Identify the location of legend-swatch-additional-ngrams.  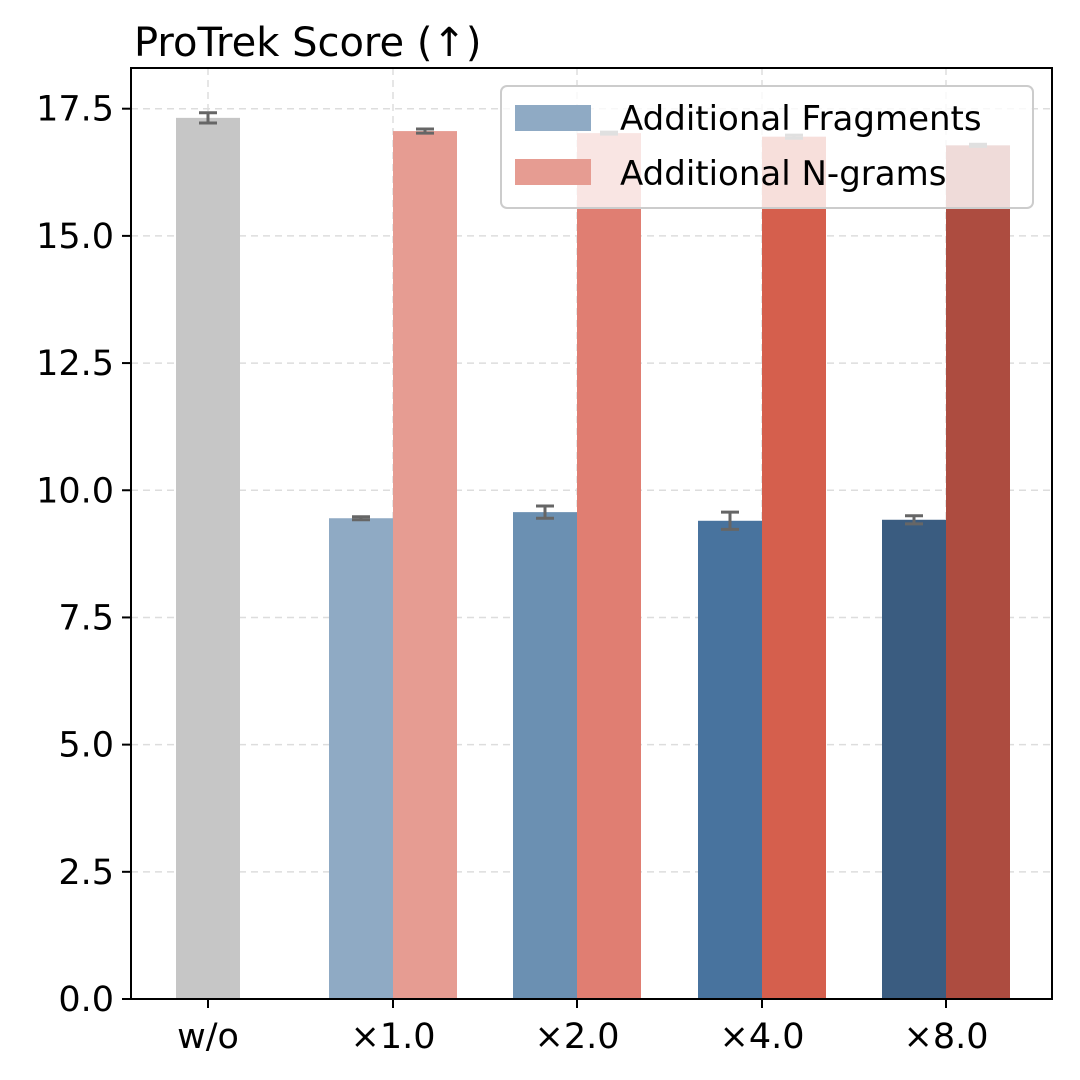
(553, 172).